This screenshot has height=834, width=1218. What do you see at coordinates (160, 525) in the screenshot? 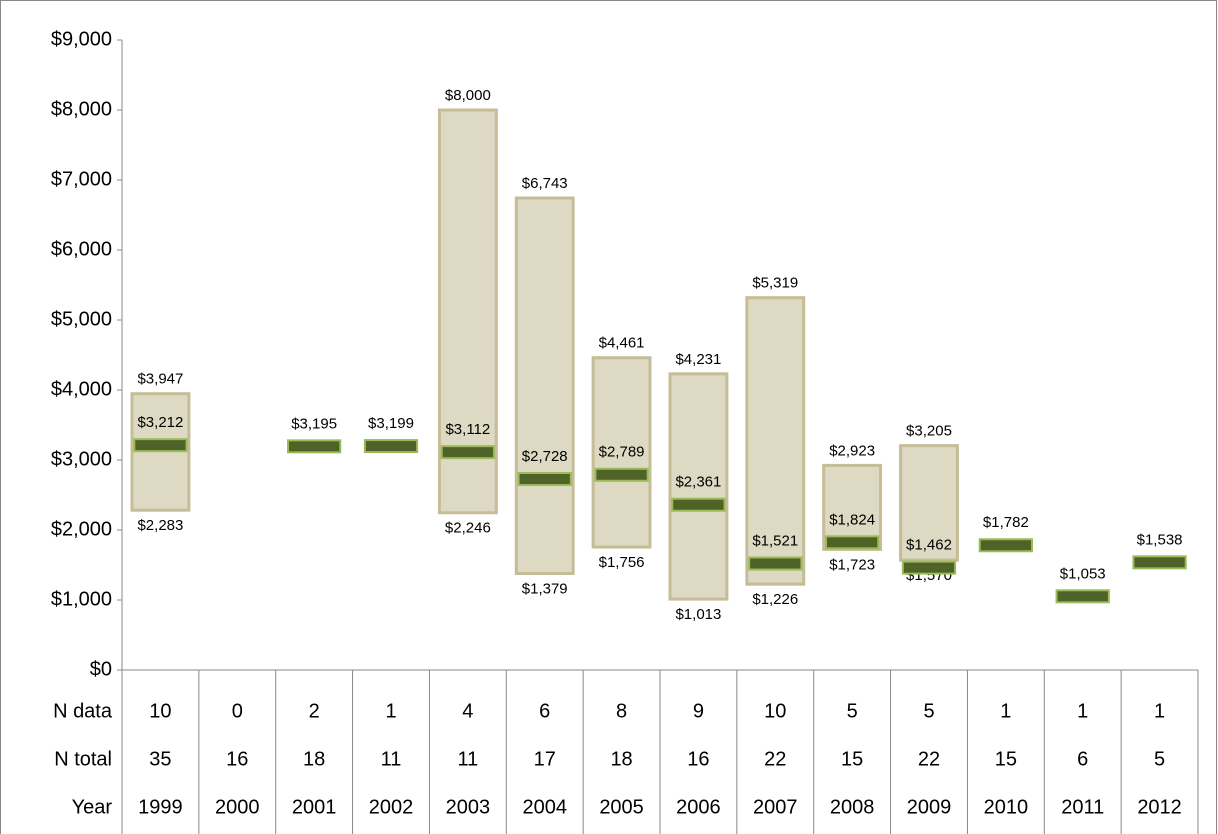
I see `data-label: $2,283` at bounding box center [160, 525].